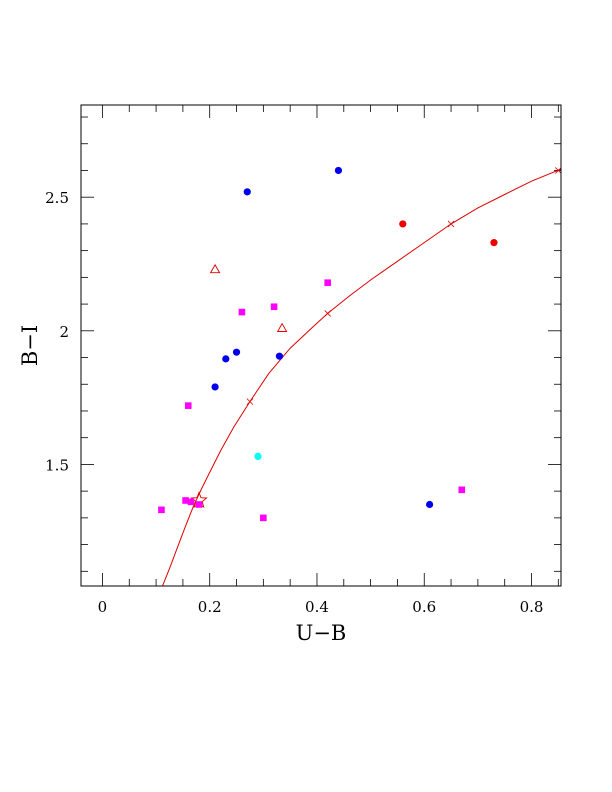 The height and width of the screenshot is (792, 612). Describe the element at coordinates (321, 633) in the screenshot. I see `x-axis-label: U−B` at that location.